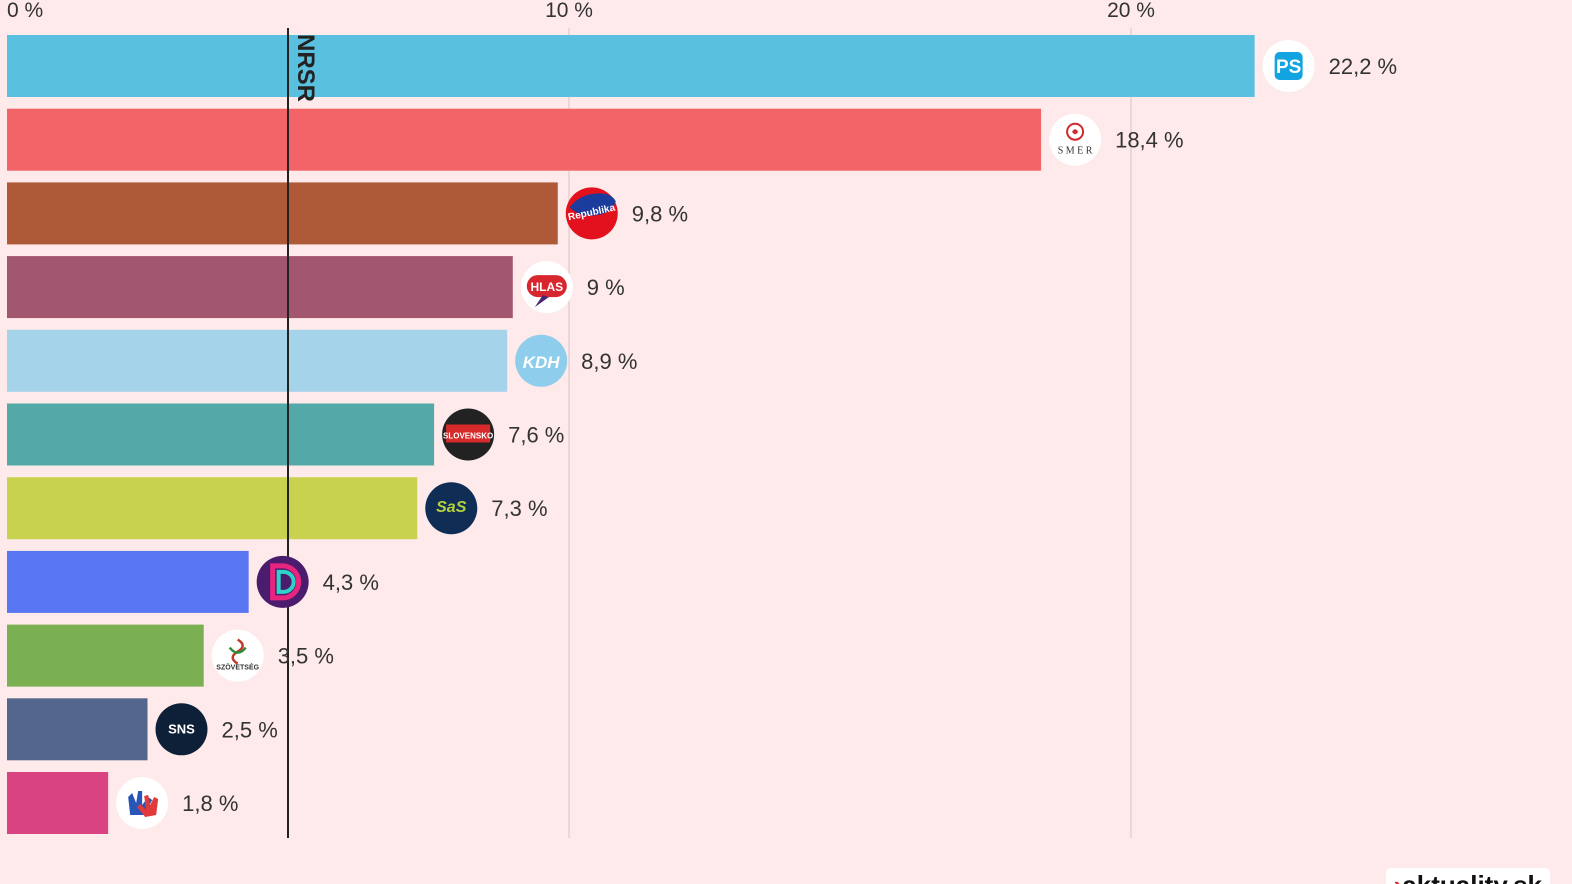 This screenshot has height=884, width=1572. Describe the element at coordinates (105, 655) in the screenshot. I see `bar-szovetseg` at that location.